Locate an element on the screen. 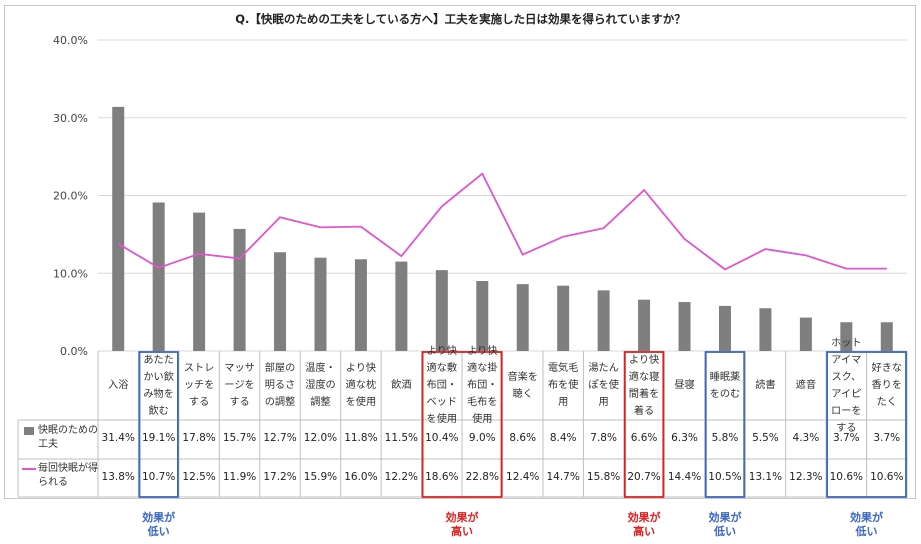 Image resolution: width=921 pixels, height=544 pixels. line-value-label-12: 14.7% is located at coordinates (563, 477).